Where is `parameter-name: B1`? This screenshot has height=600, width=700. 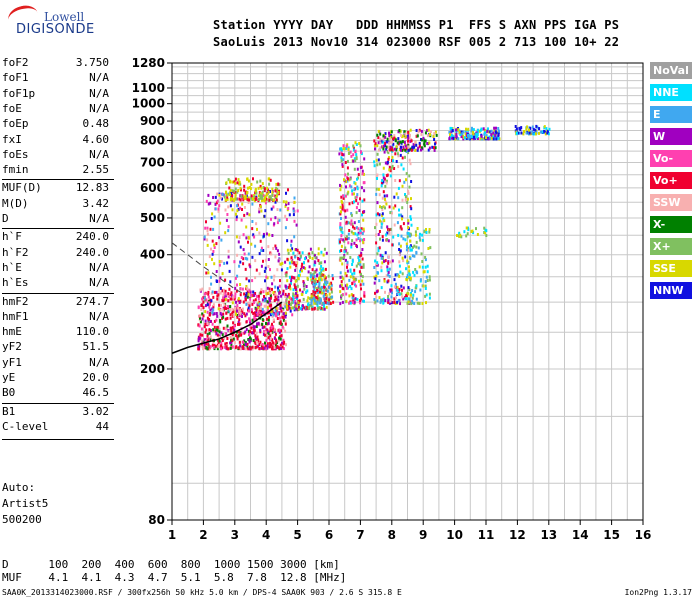
parameter-name: B1 is located at coordinates (9, 411).